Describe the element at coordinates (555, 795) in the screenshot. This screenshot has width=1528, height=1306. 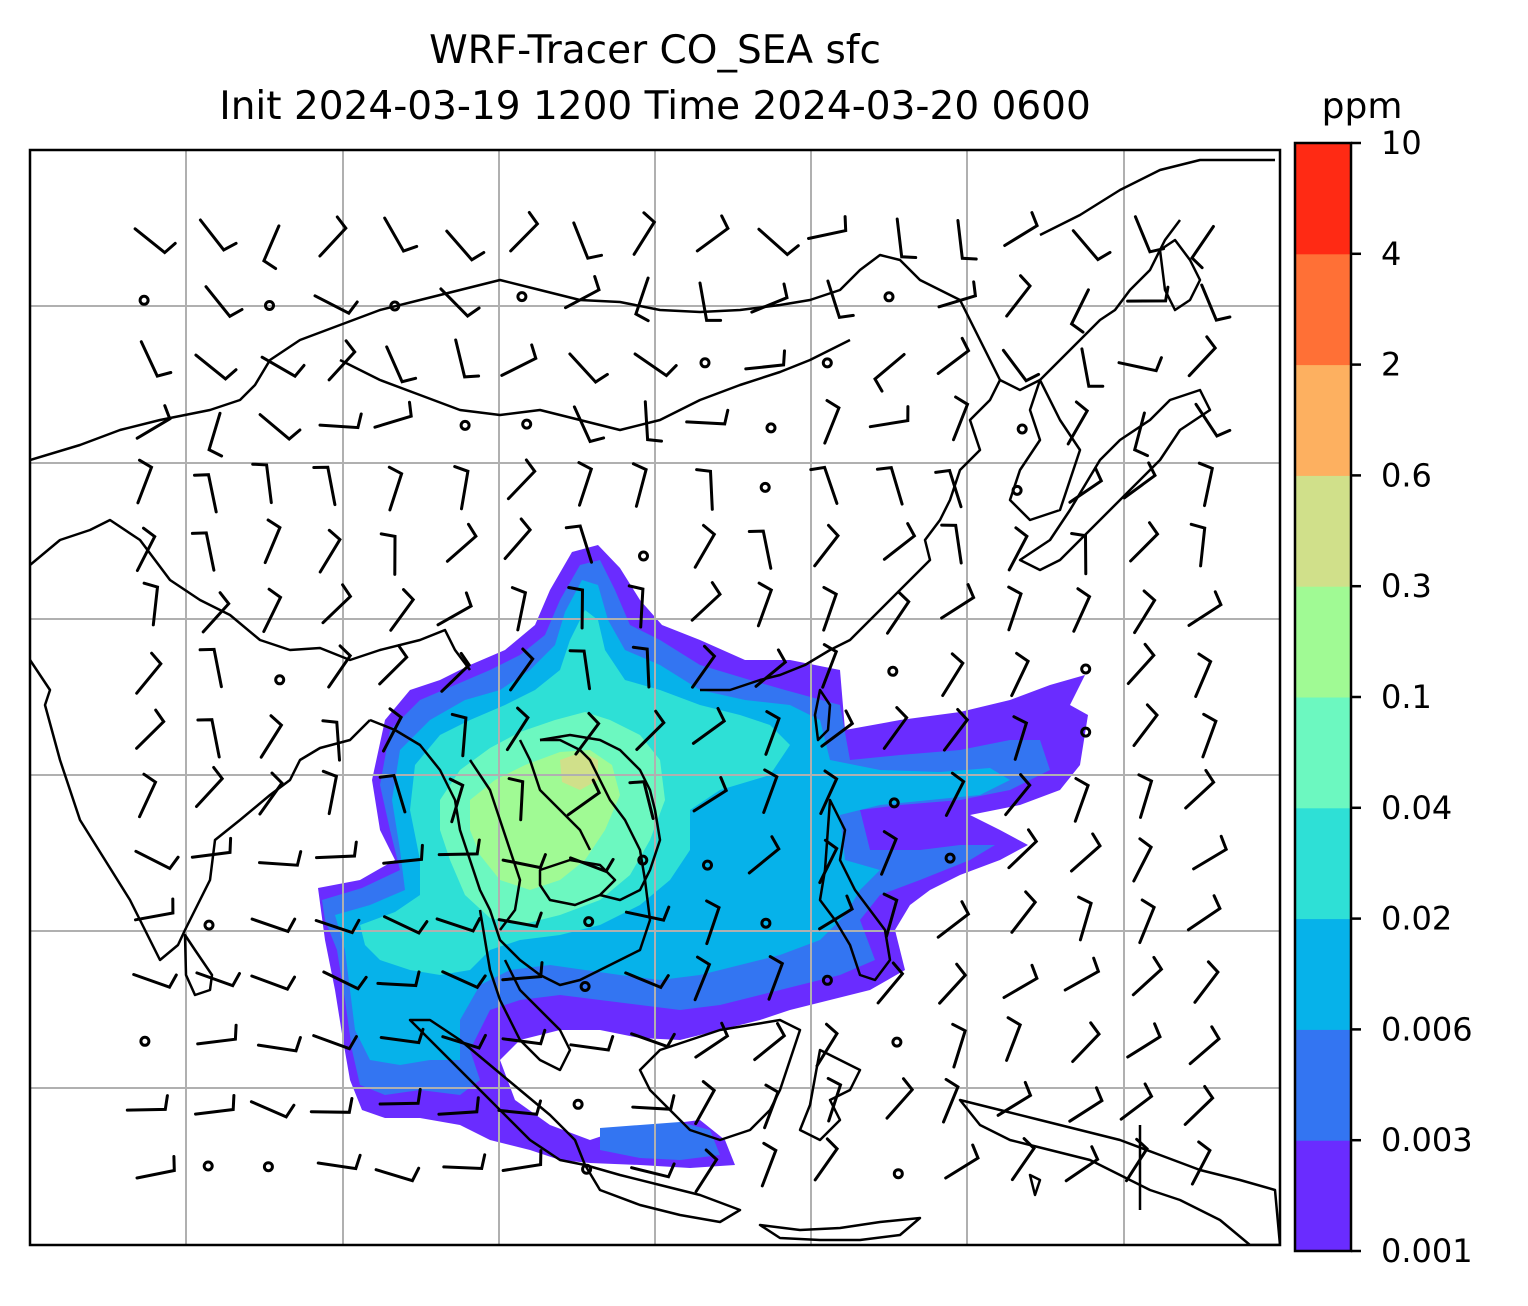
I see `laos-border` at that location.